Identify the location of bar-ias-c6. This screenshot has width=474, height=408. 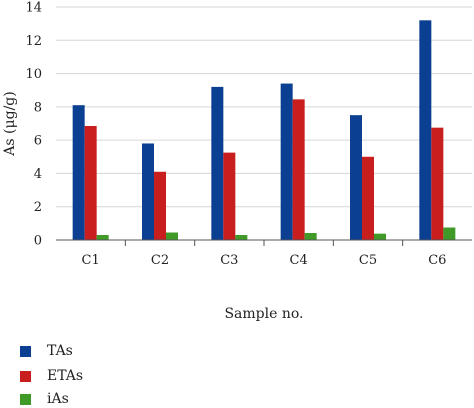
(449, 233).